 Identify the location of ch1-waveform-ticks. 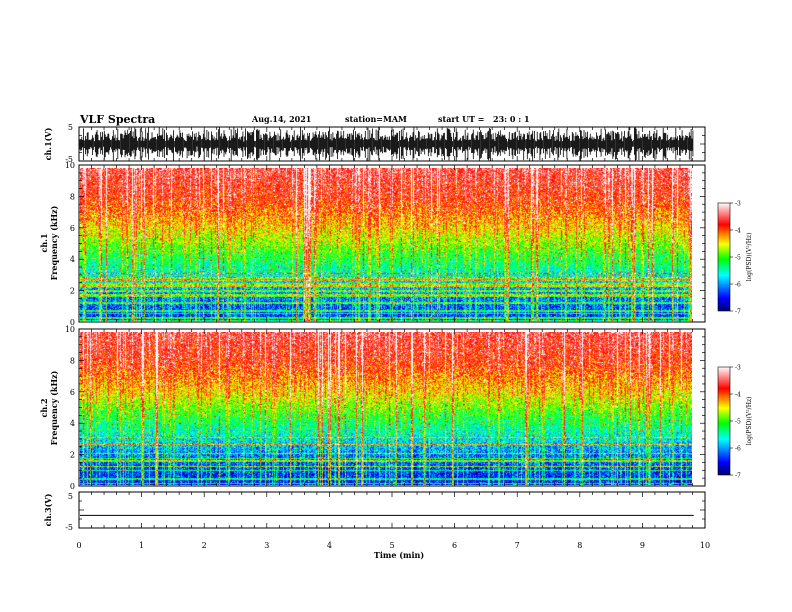
(392, 144).